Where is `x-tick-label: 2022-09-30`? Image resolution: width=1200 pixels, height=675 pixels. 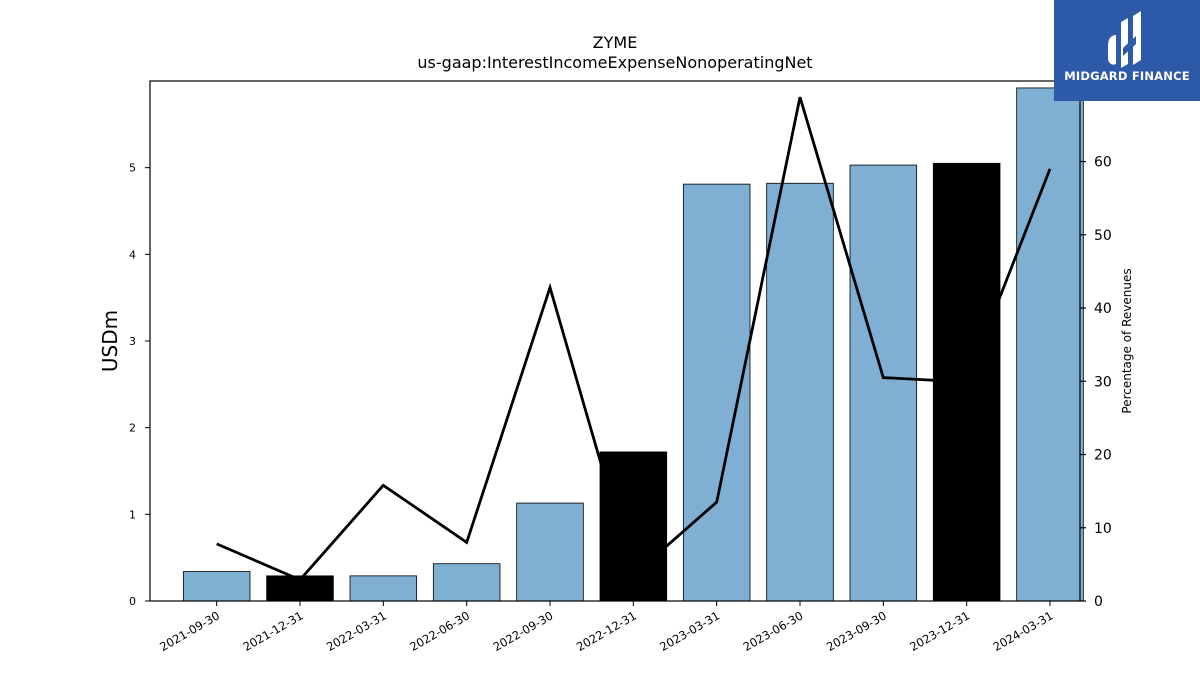
x-tick-label: 2022-09-30 is located at coordinates (523, 631).